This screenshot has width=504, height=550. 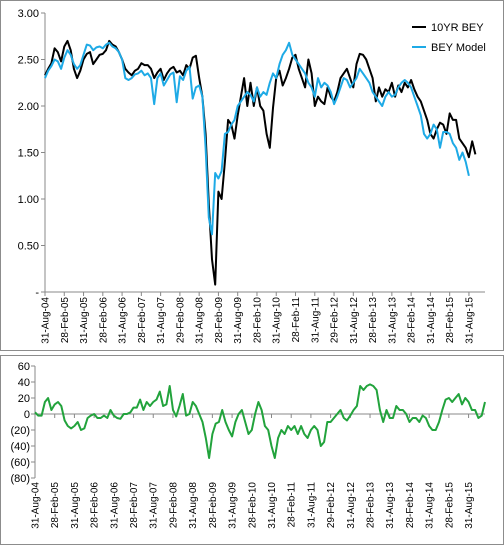 What do you see at coordinates (20, 463) in the screenshot?
I see `bottom-y-tick-label: (60)` at bounding box center [20, 463].